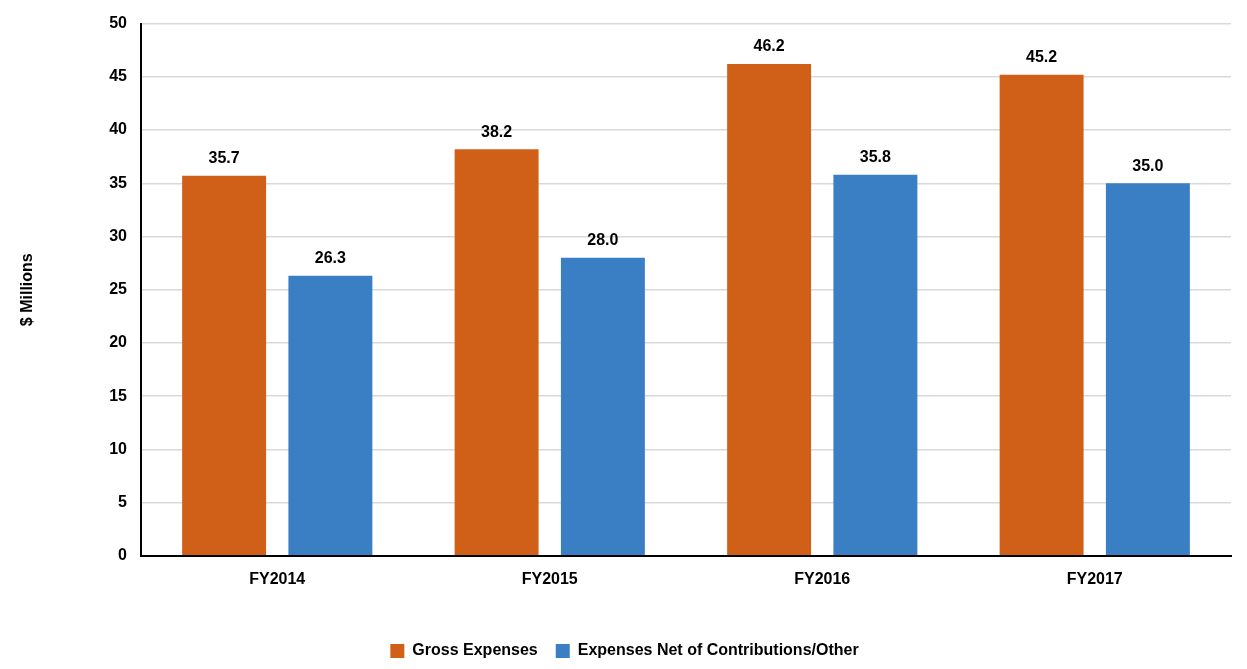 Image resolution: width=1247 pixels, height=669 pixels. I want to click on y-tick-label: 45, so click(118, 76).